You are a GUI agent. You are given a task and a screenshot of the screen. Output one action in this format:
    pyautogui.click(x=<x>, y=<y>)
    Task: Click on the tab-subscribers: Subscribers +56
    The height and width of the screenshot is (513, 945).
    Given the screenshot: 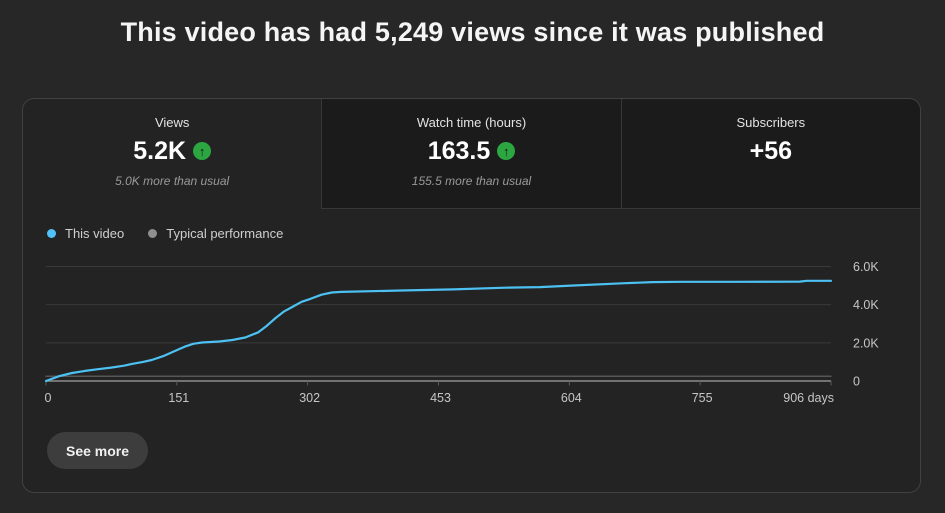 What is the action you would take?
    pyautogui.click(x=770, y=154)
    